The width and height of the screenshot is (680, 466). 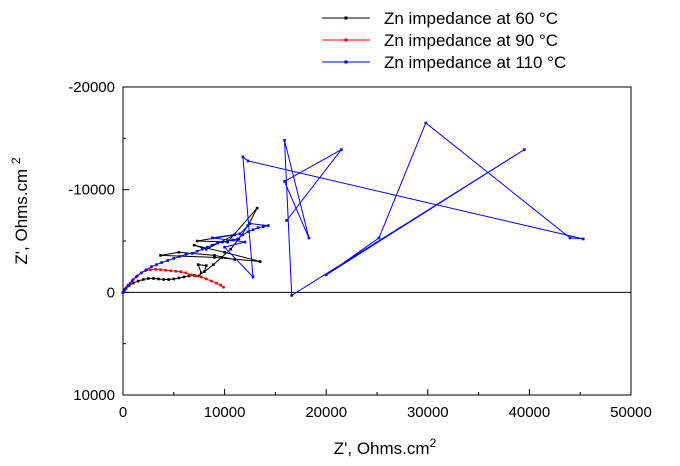 I want to click on legend-label: Zn impedance at 110 °C, so click(x=475, y=62).